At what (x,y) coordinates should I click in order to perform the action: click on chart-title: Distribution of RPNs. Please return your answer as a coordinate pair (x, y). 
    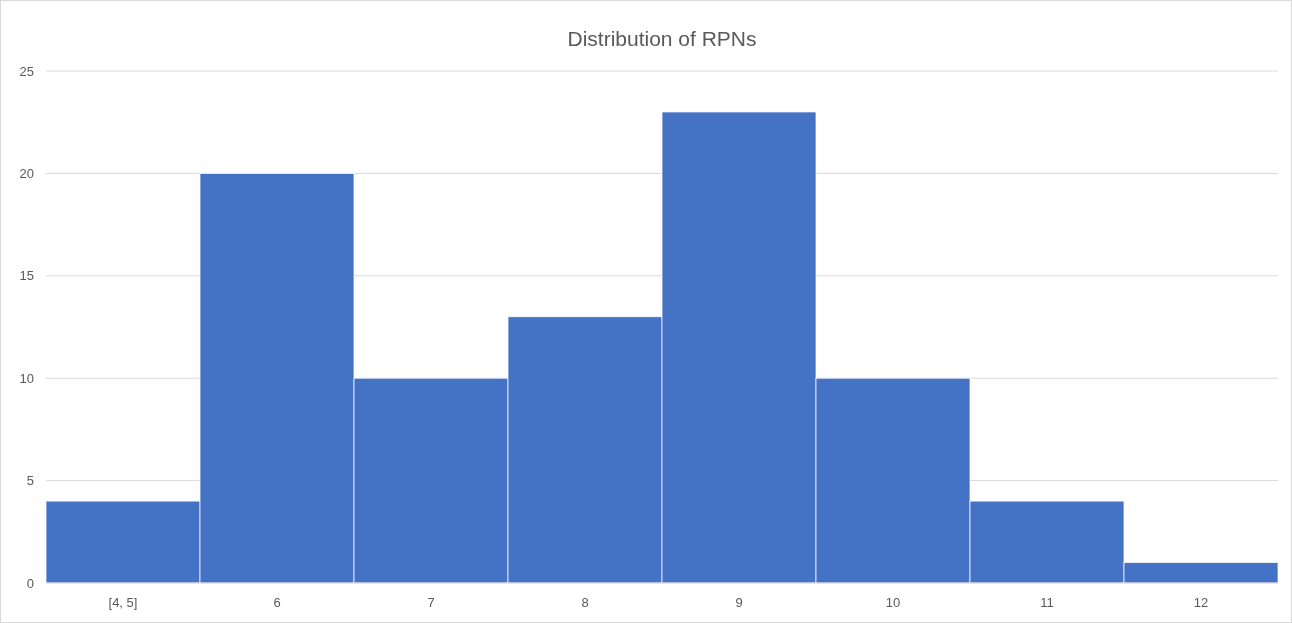
    Looking at the image, I should click on (662, 38).